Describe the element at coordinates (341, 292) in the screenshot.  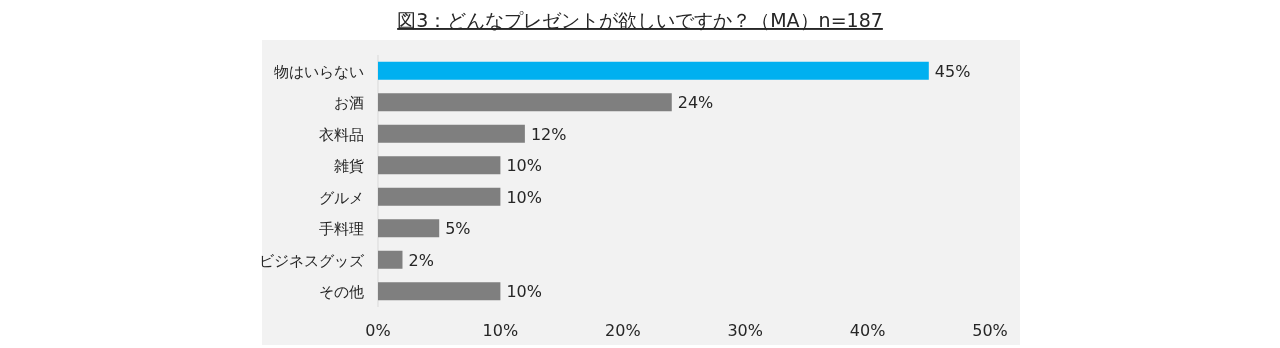
I see `y-tick-label: その他` at that location.